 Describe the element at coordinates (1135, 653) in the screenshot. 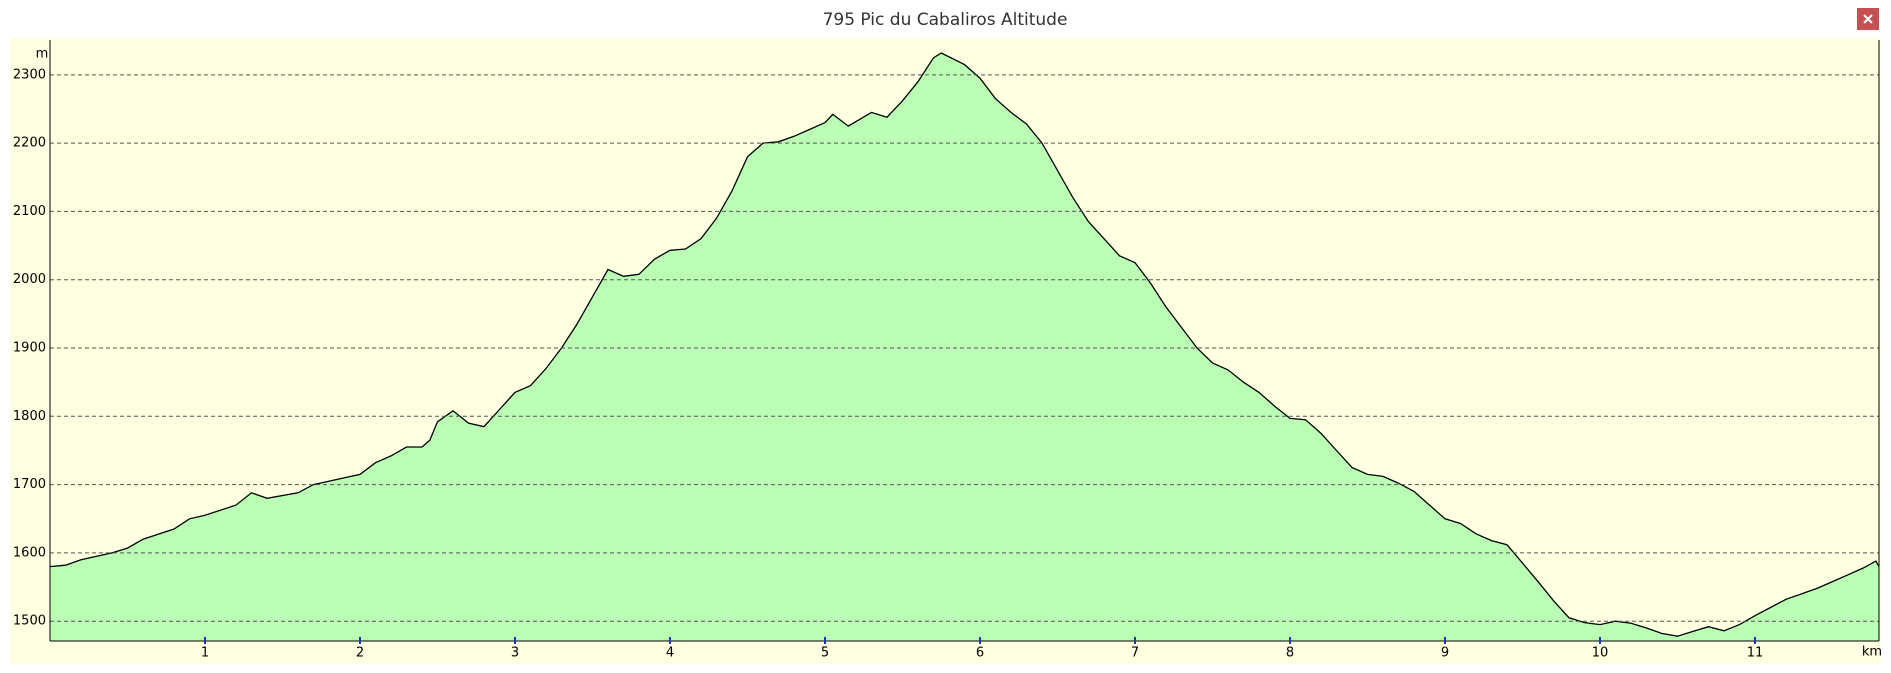

I see `x-tick-label: 7` at that location.